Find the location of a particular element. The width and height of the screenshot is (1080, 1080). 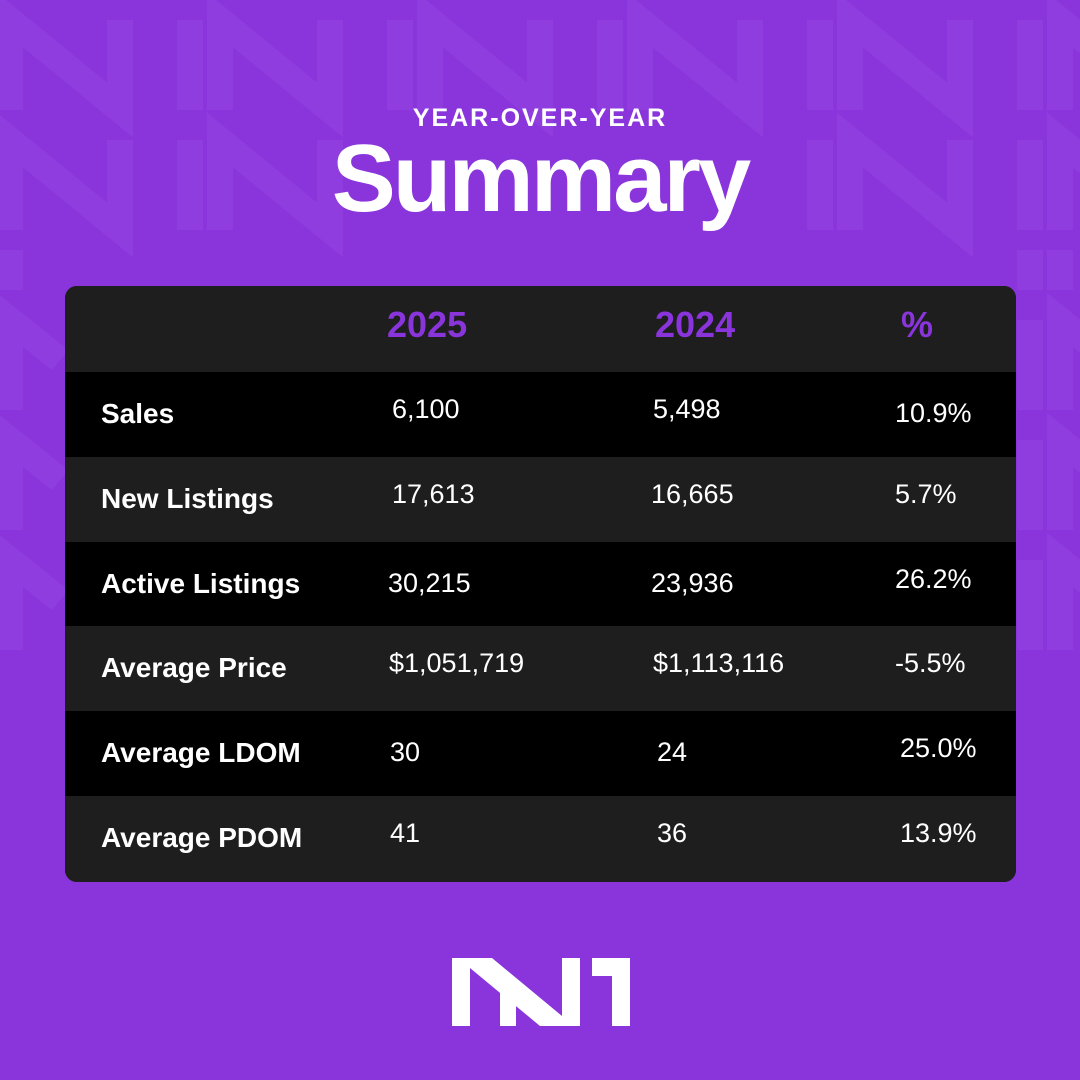

value-percent: 5.7% is located at coordinates (926, 494).